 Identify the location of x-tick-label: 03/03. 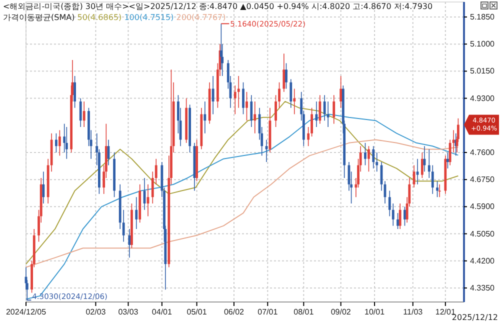
(128, 312).